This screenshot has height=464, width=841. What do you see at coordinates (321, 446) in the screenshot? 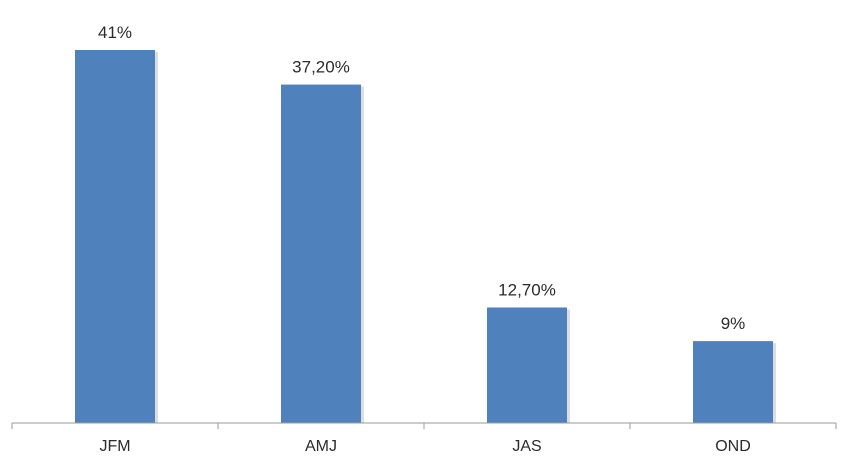
I see `x-tick-label-amj: AMJ` at bounding box center [321, 446].